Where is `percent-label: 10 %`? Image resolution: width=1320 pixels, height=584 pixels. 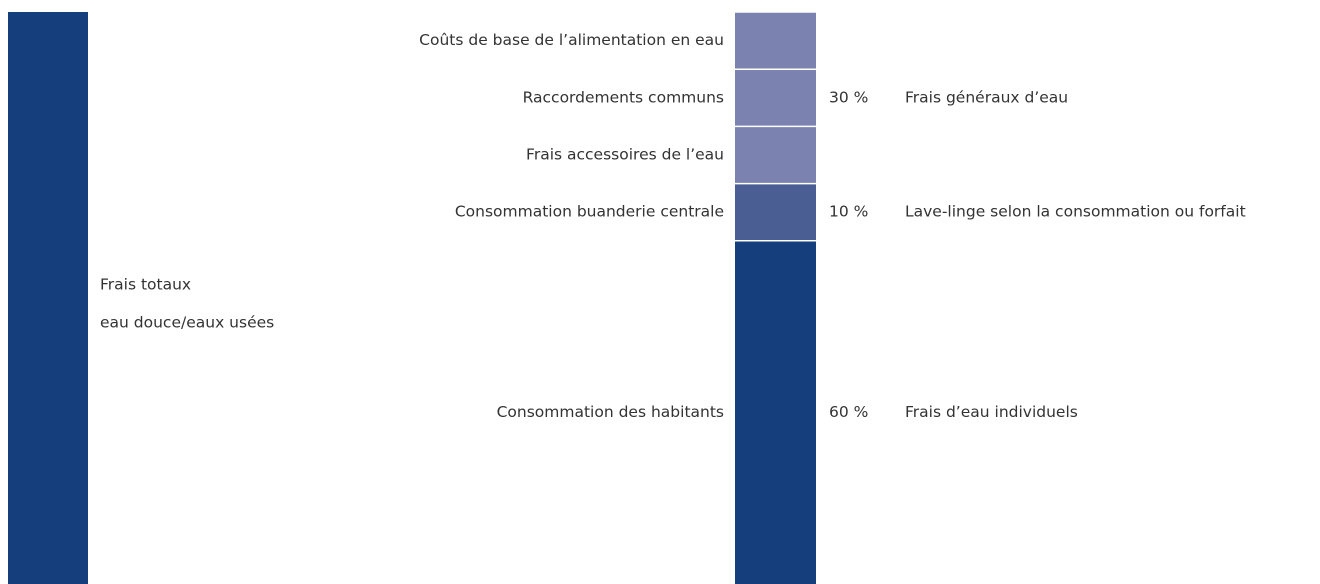 percent-label: 10 % is located at coordinates (848, 212).